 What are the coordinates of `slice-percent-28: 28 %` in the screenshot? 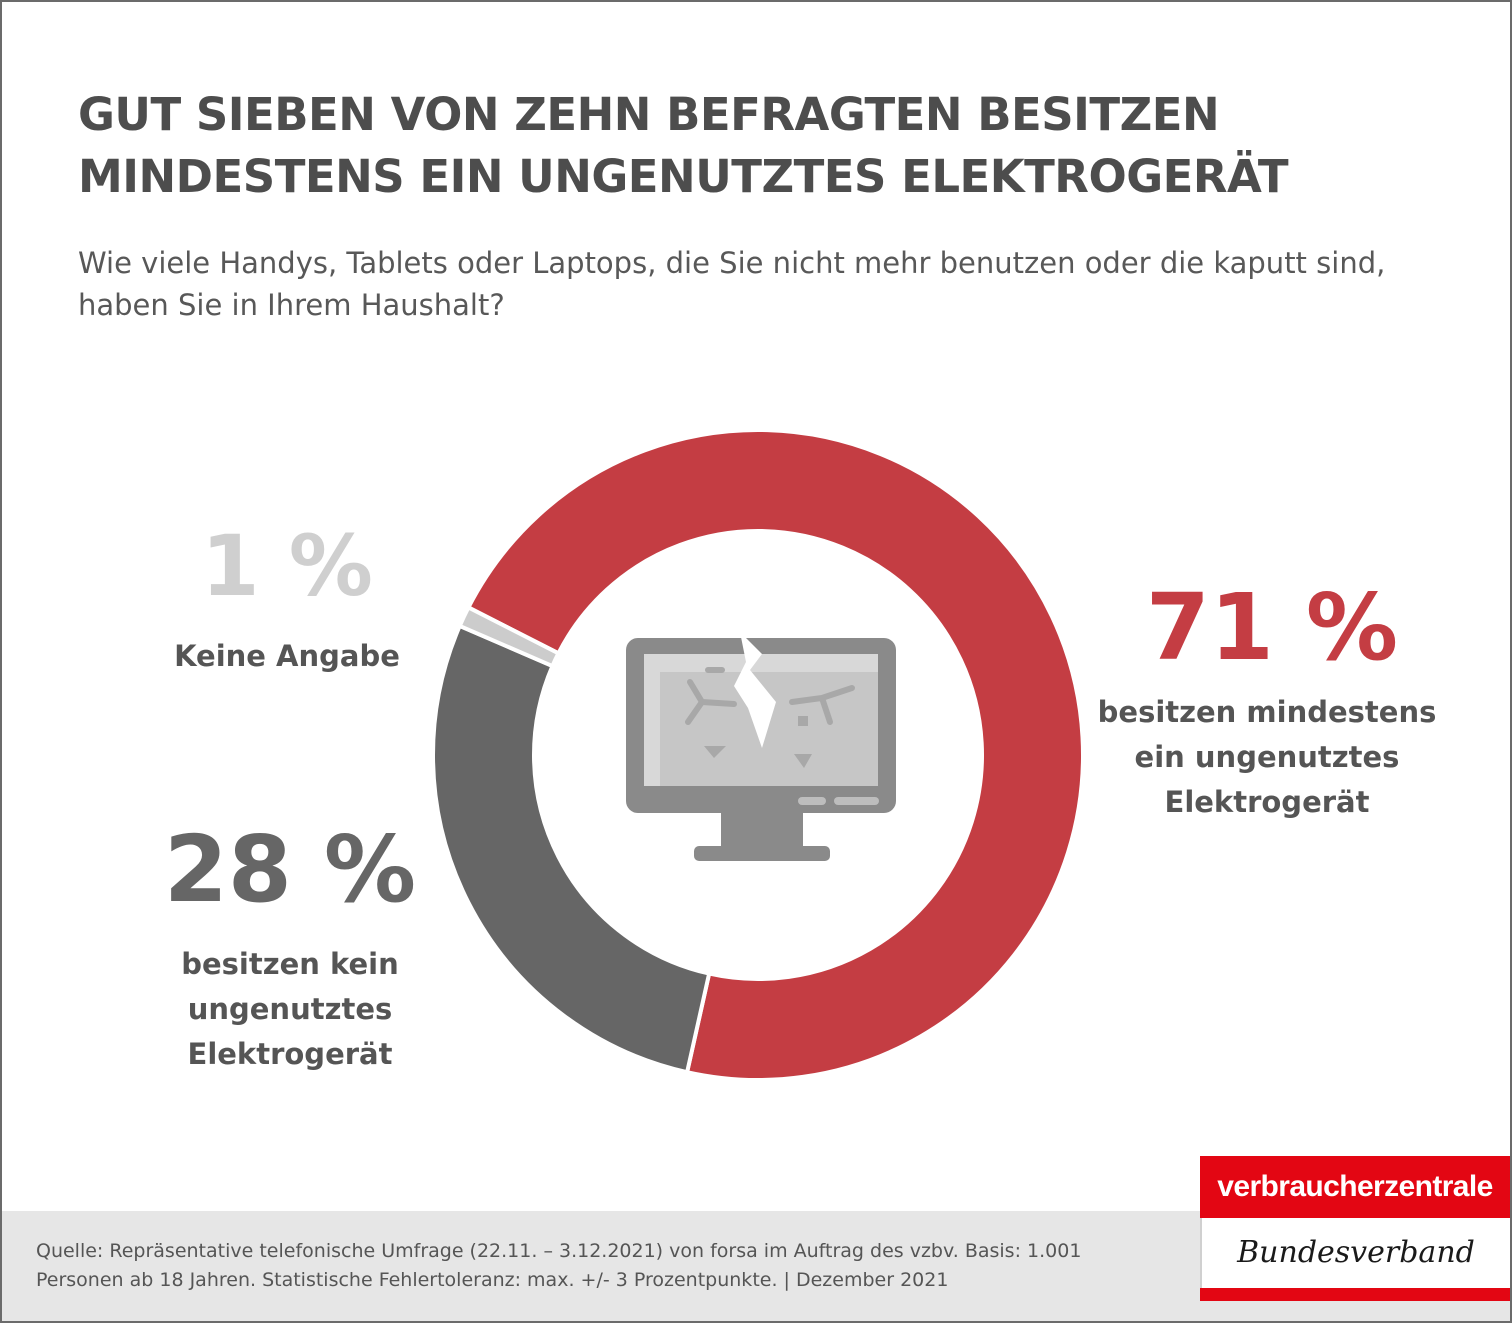 It's located at (290, 869).